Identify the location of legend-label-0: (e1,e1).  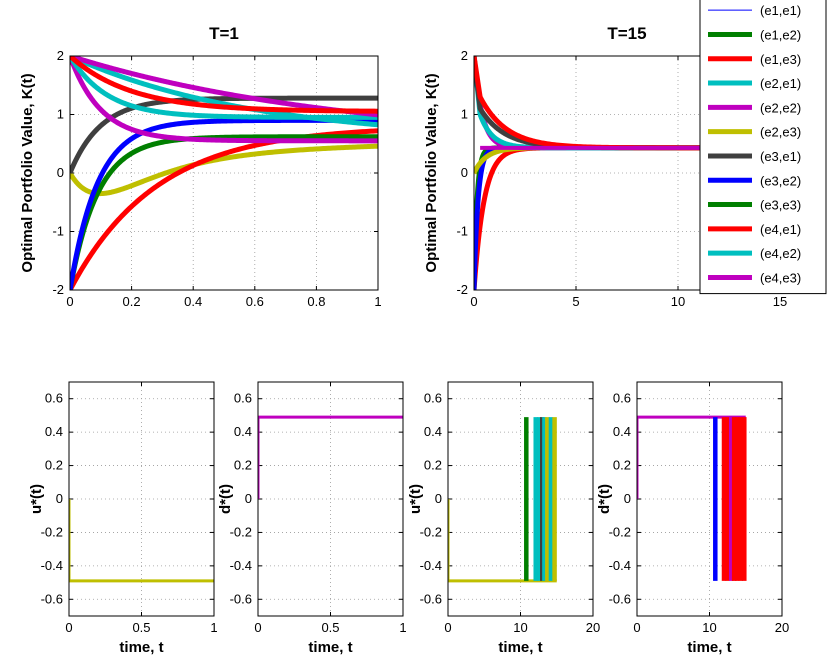
(780, 10).